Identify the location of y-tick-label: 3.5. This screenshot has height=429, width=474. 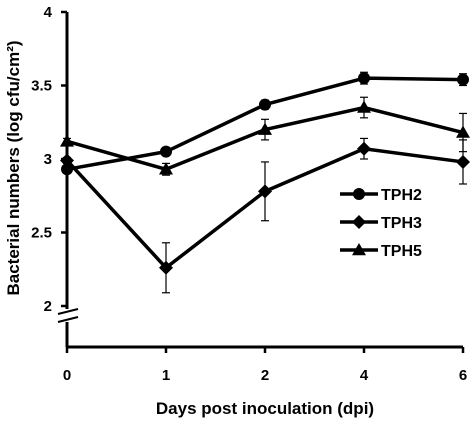
(41, 86).